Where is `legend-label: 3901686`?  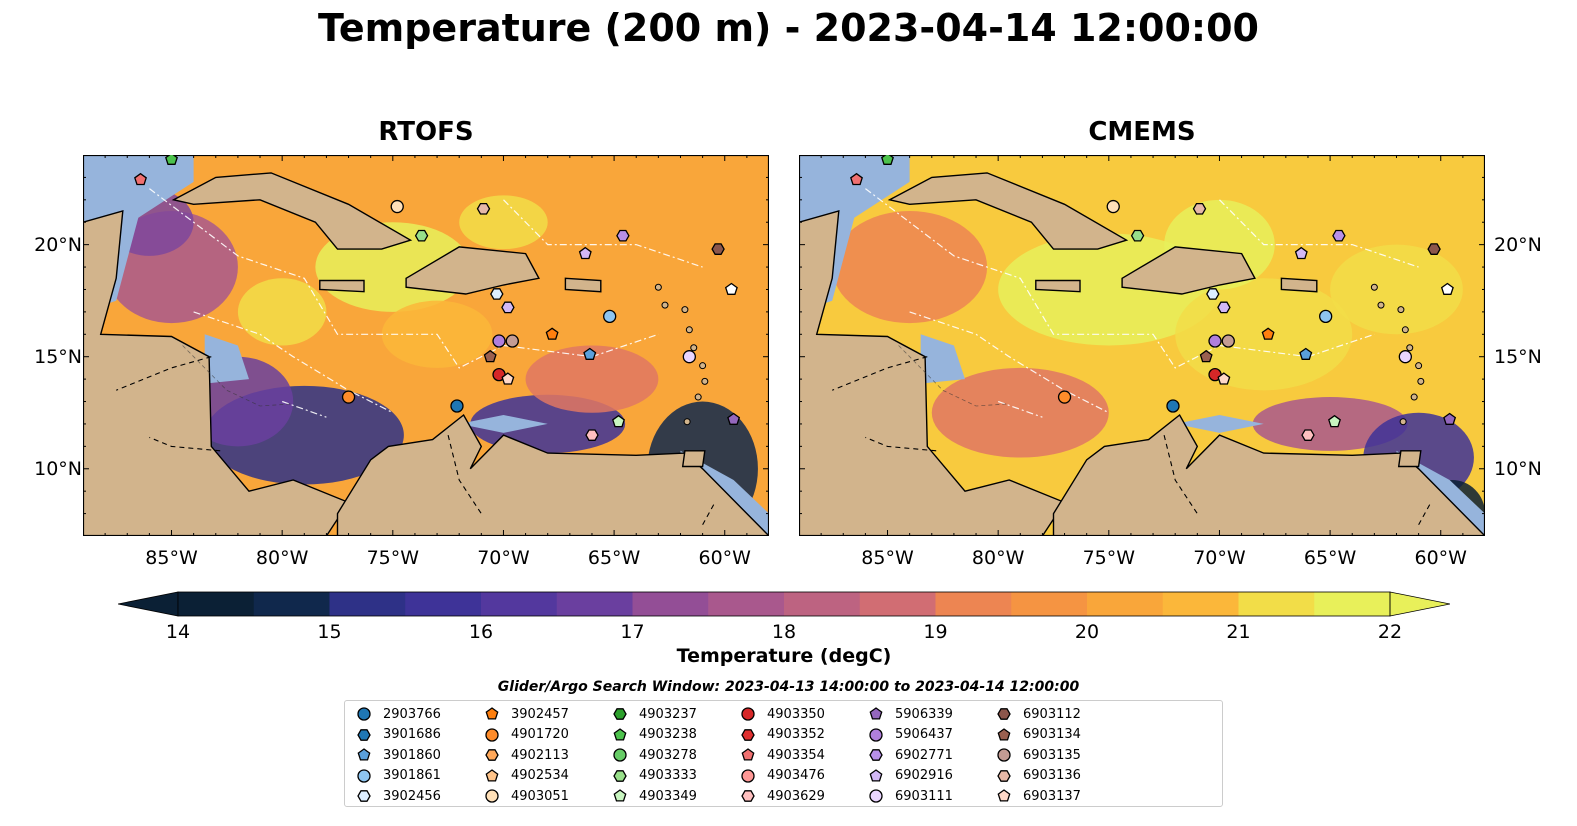
legend-label: 3901686 is located at coordinates (412, 735).